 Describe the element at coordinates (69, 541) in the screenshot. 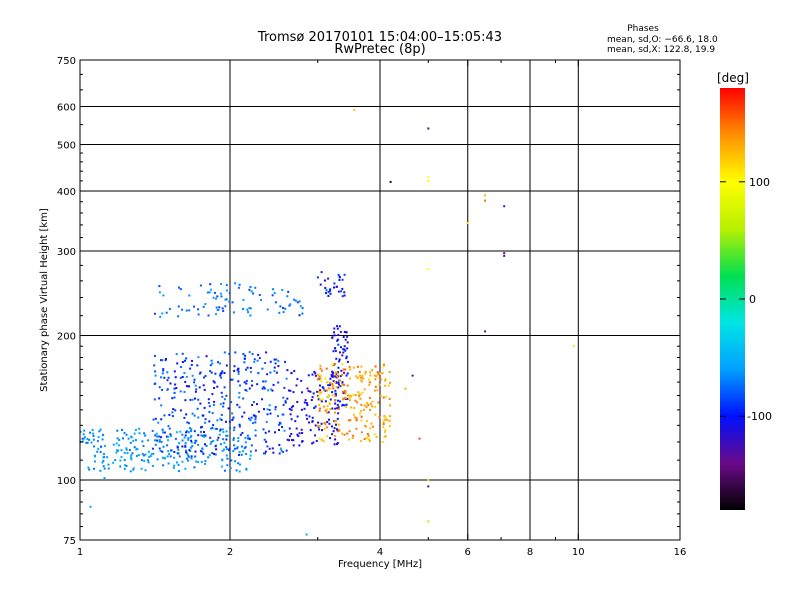

I see `y-tick-label: 75` at that location.